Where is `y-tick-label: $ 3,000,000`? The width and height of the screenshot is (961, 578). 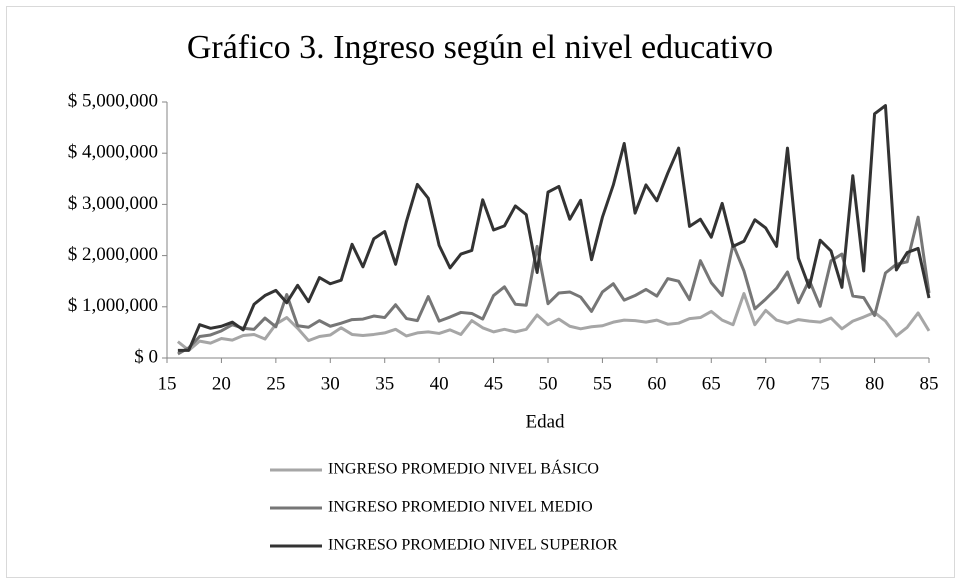
y-tick-label: $ 3,000,000 is located at coordinates (113, 203).